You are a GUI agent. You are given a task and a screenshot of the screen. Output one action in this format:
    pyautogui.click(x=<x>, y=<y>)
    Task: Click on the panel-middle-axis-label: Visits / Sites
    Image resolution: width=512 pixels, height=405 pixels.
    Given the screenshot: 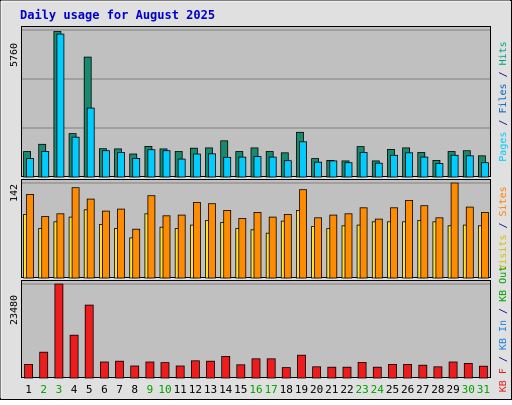 What is the action you would take?
    pyautogui.click(x=503, y=228)
    